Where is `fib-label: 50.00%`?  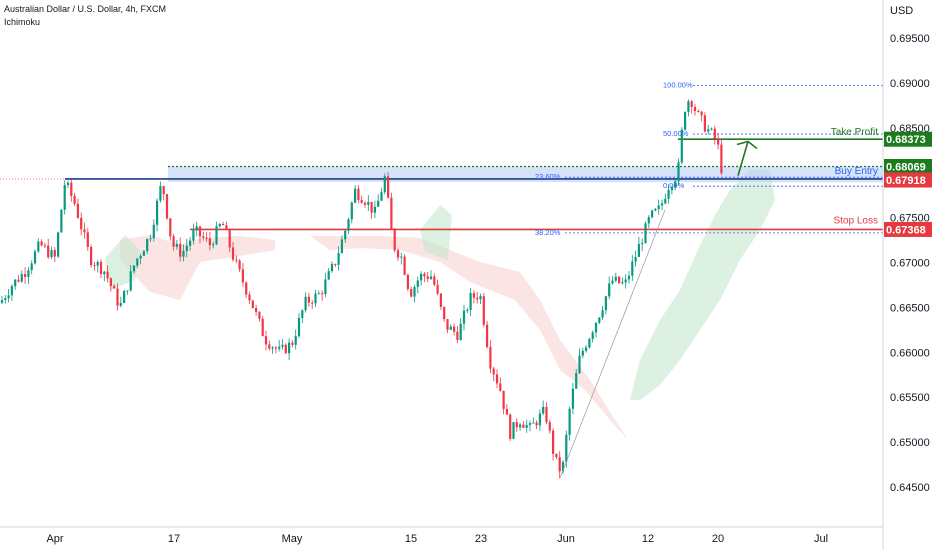
fib-label: 50.00% is located at coordinates (676, 133).